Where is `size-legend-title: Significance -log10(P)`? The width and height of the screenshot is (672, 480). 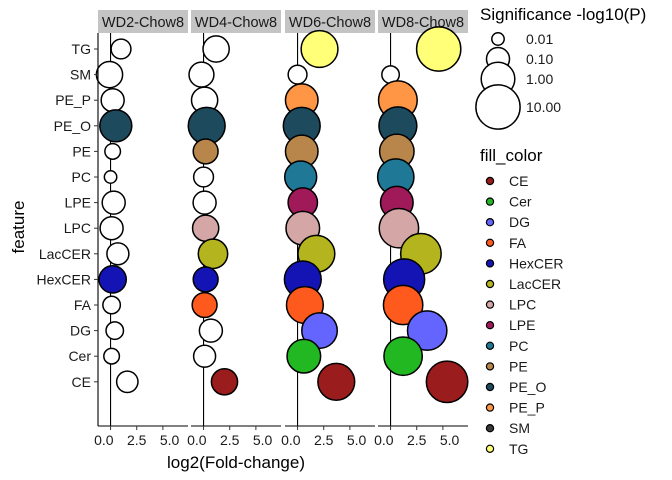 size-legend-title: Significance -log10(P) is located at coordinates (563, 14).